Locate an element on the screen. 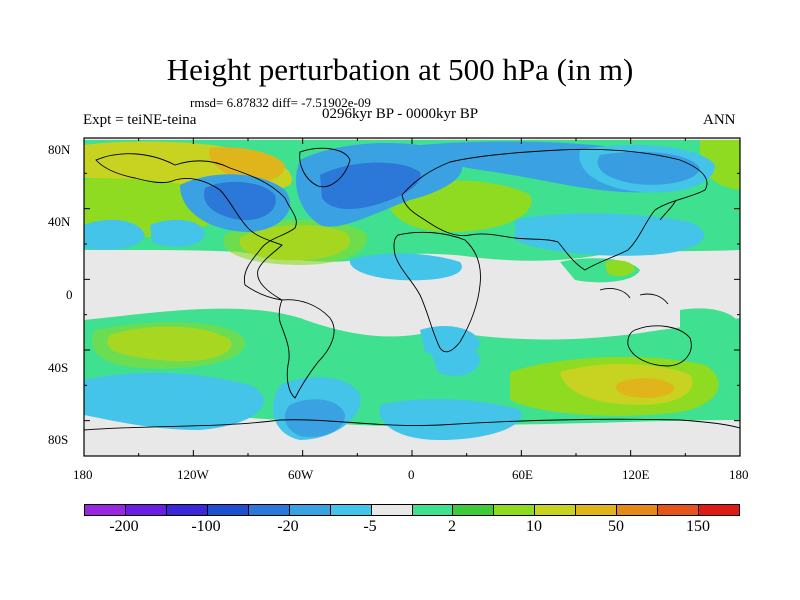 This screenshot has width=800, height=600. contour-lime-arctic-east is located at coordinates (720, 165).